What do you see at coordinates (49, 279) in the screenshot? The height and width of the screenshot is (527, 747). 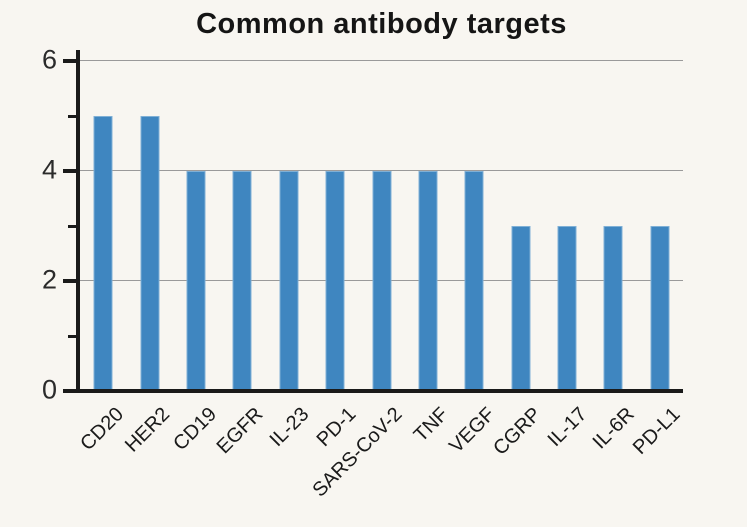 I see `y-tick-label-2: 2` at bounding box center [49, 279].